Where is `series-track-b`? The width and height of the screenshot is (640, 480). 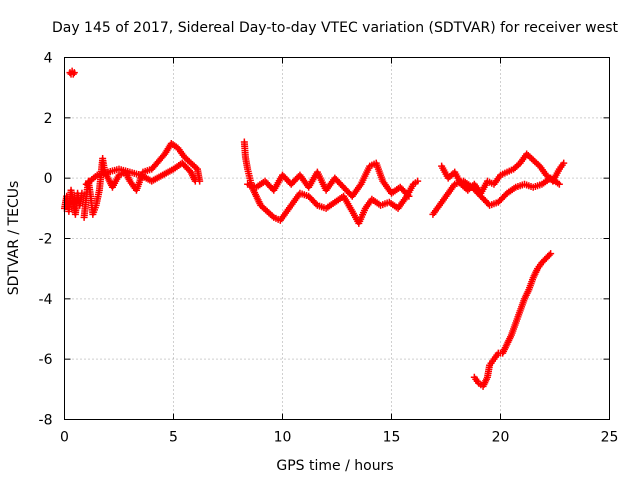
series-track-b is located at coordinates (142, 180).